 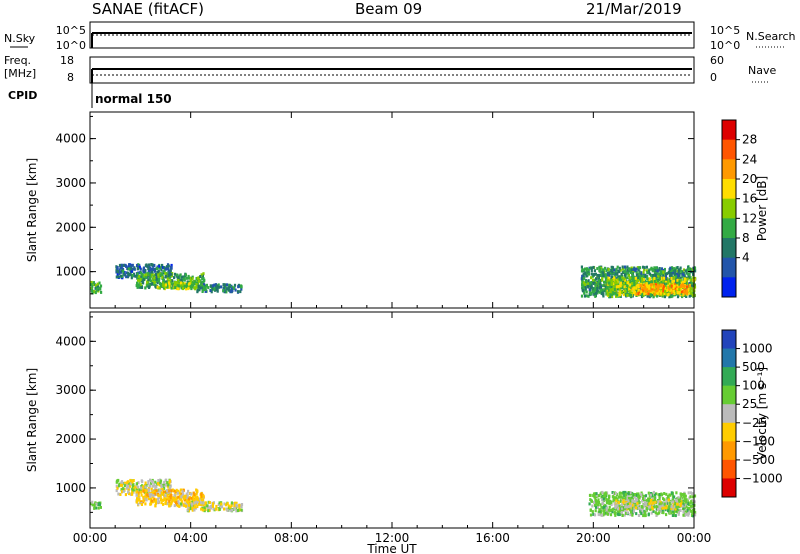 I want to click on colorbar-swatch, so click(x=729, y=432).